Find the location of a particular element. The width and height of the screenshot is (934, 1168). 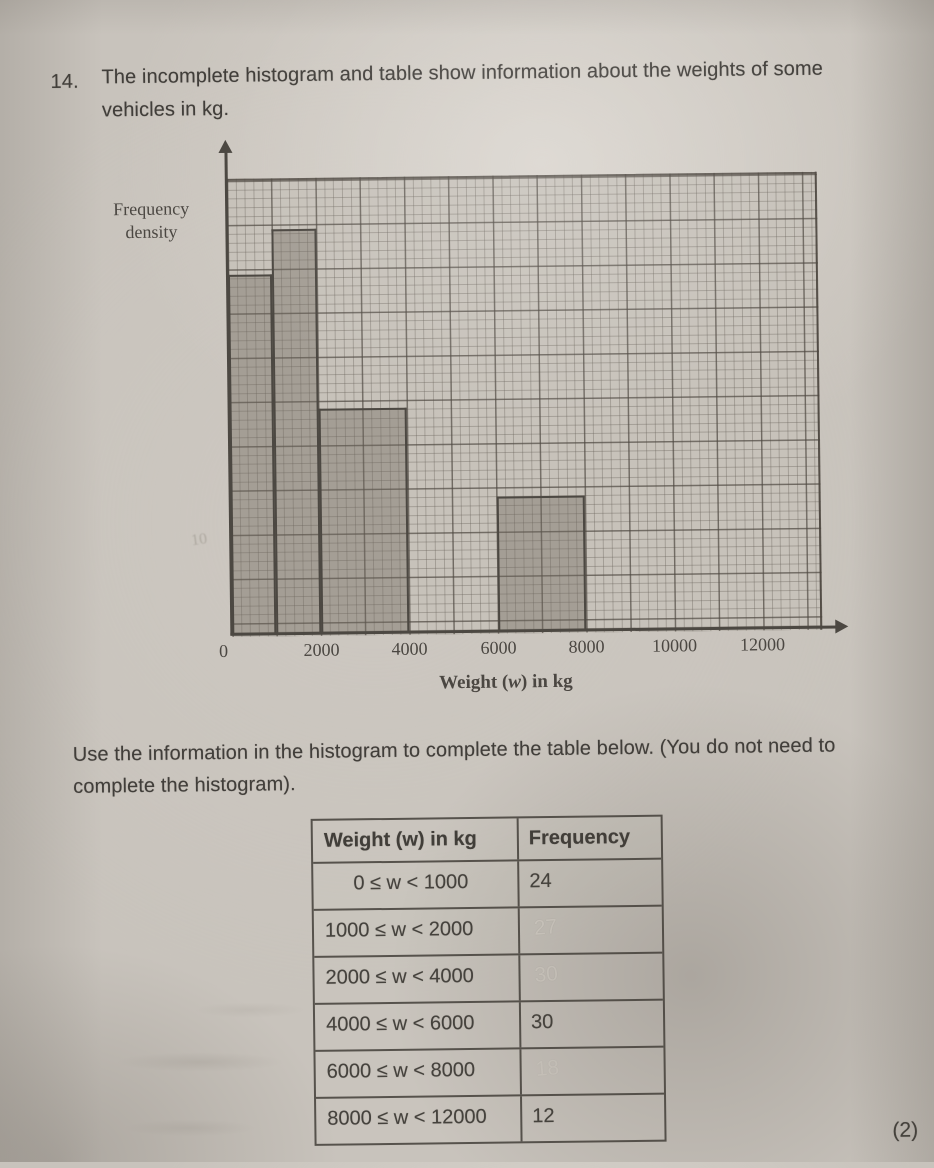

frequency-cell: 18 is located at coordinates (592, 1071).